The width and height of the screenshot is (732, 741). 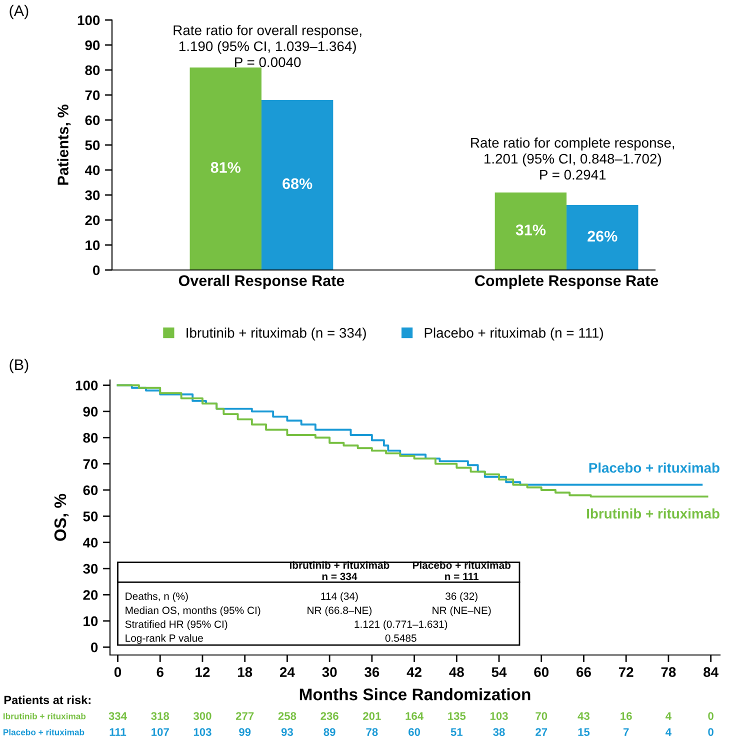 I want to click on text: 93, so click(x=287, y=732).